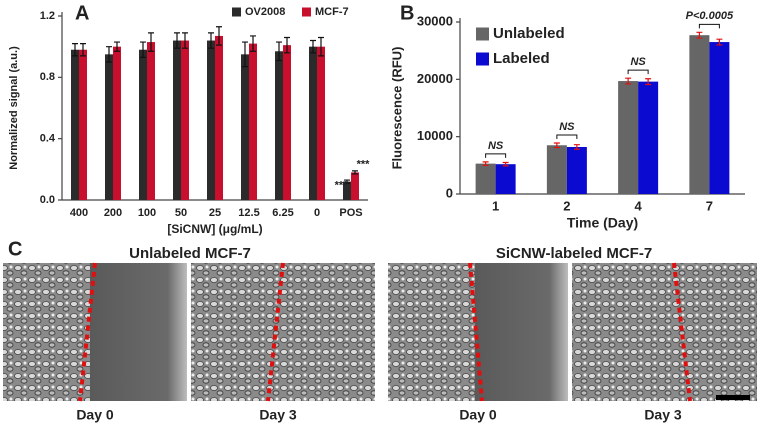  What do you see at coordinates (350, 213) in the screenshot?
I see `x-tick-label: POS` at bounding box center [350, 213].